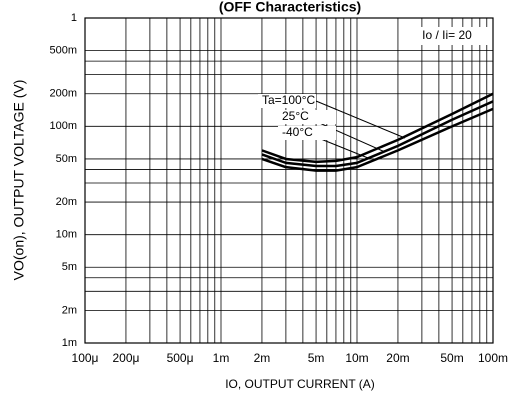 This screenshot has width=511, height=400. I want to click on annotation-bg, so click(447, 36).